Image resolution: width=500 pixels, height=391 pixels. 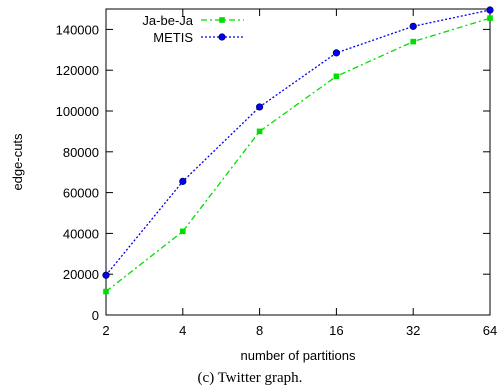 What do you see at coordinates (193, 29) in the screenshot?
I see `legend: Ja-be-Ja METIS` at bounding box center [193, 29].